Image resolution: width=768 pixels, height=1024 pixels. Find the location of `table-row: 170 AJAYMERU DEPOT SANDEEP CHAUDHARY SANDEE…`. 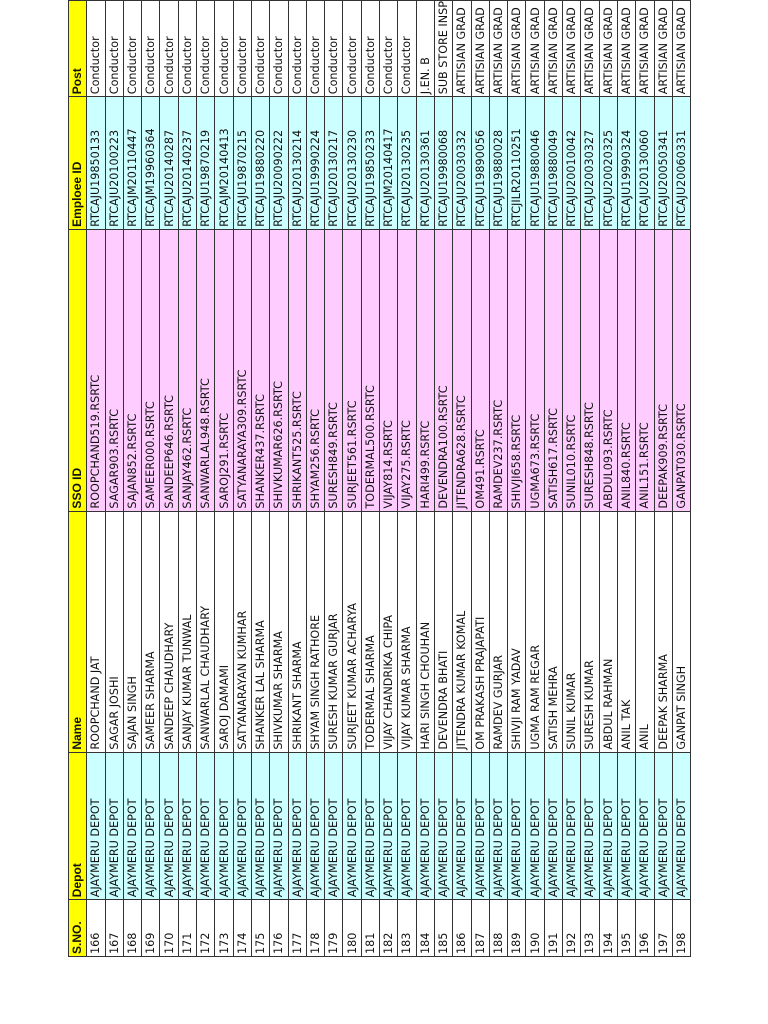

table-row: 170 AJAYMERU DEPOT SANDEEP CHAUDHARY SANDEE… is located at coordinates (169, 478).